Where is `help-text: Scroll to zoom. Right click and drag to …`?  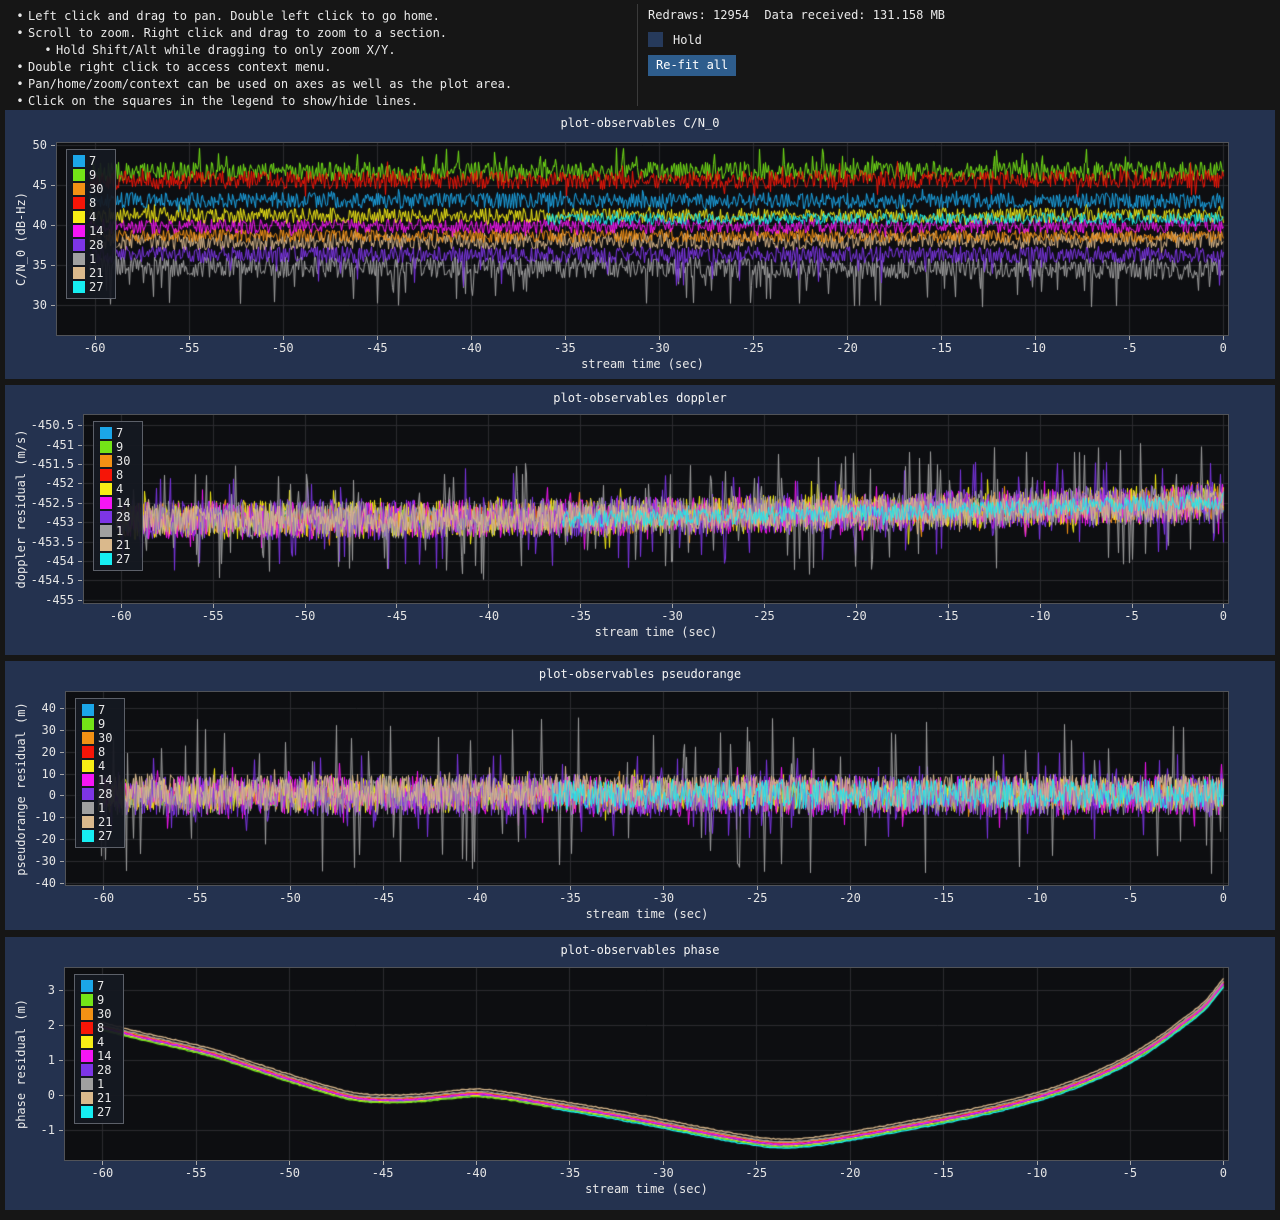 help-text: Scroll to zoom. Right click and drag to … is located at coordinates (238, 33).